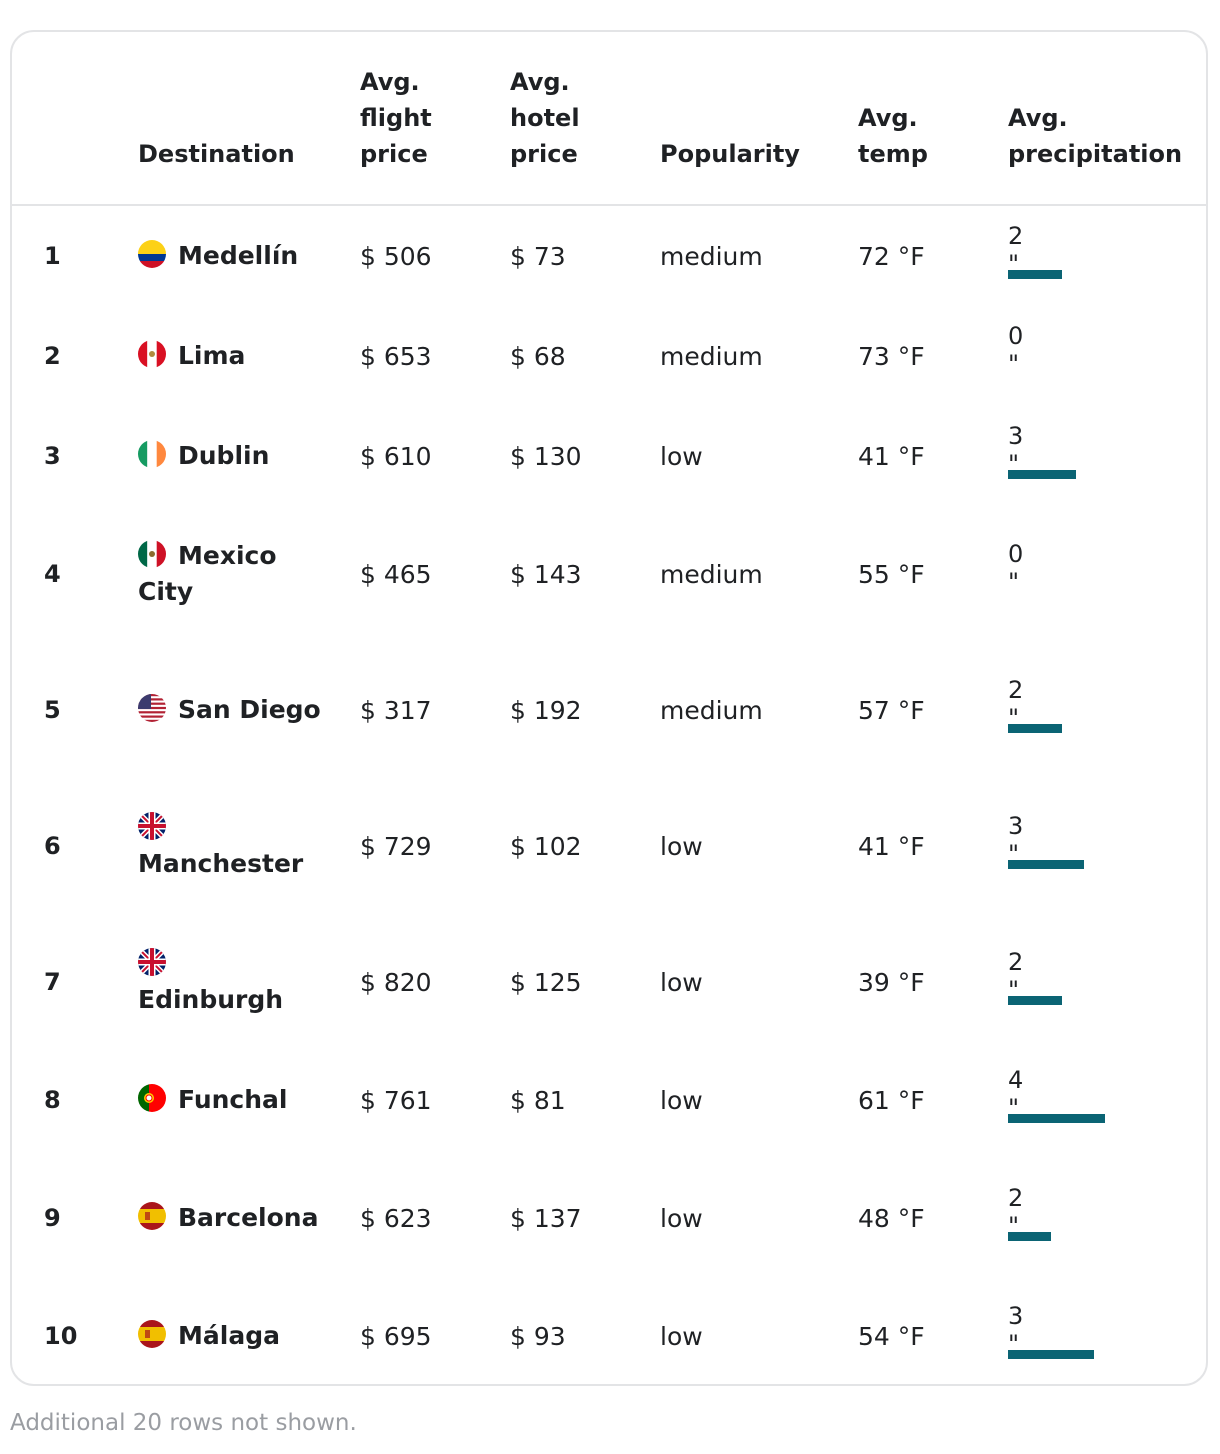 The width and height of the screenshot is (1220, 1454). What do you see at coordinates (546, 710) in the screenshot?
I see `hotel-price: $ 192` at bounding box center [546, 710].